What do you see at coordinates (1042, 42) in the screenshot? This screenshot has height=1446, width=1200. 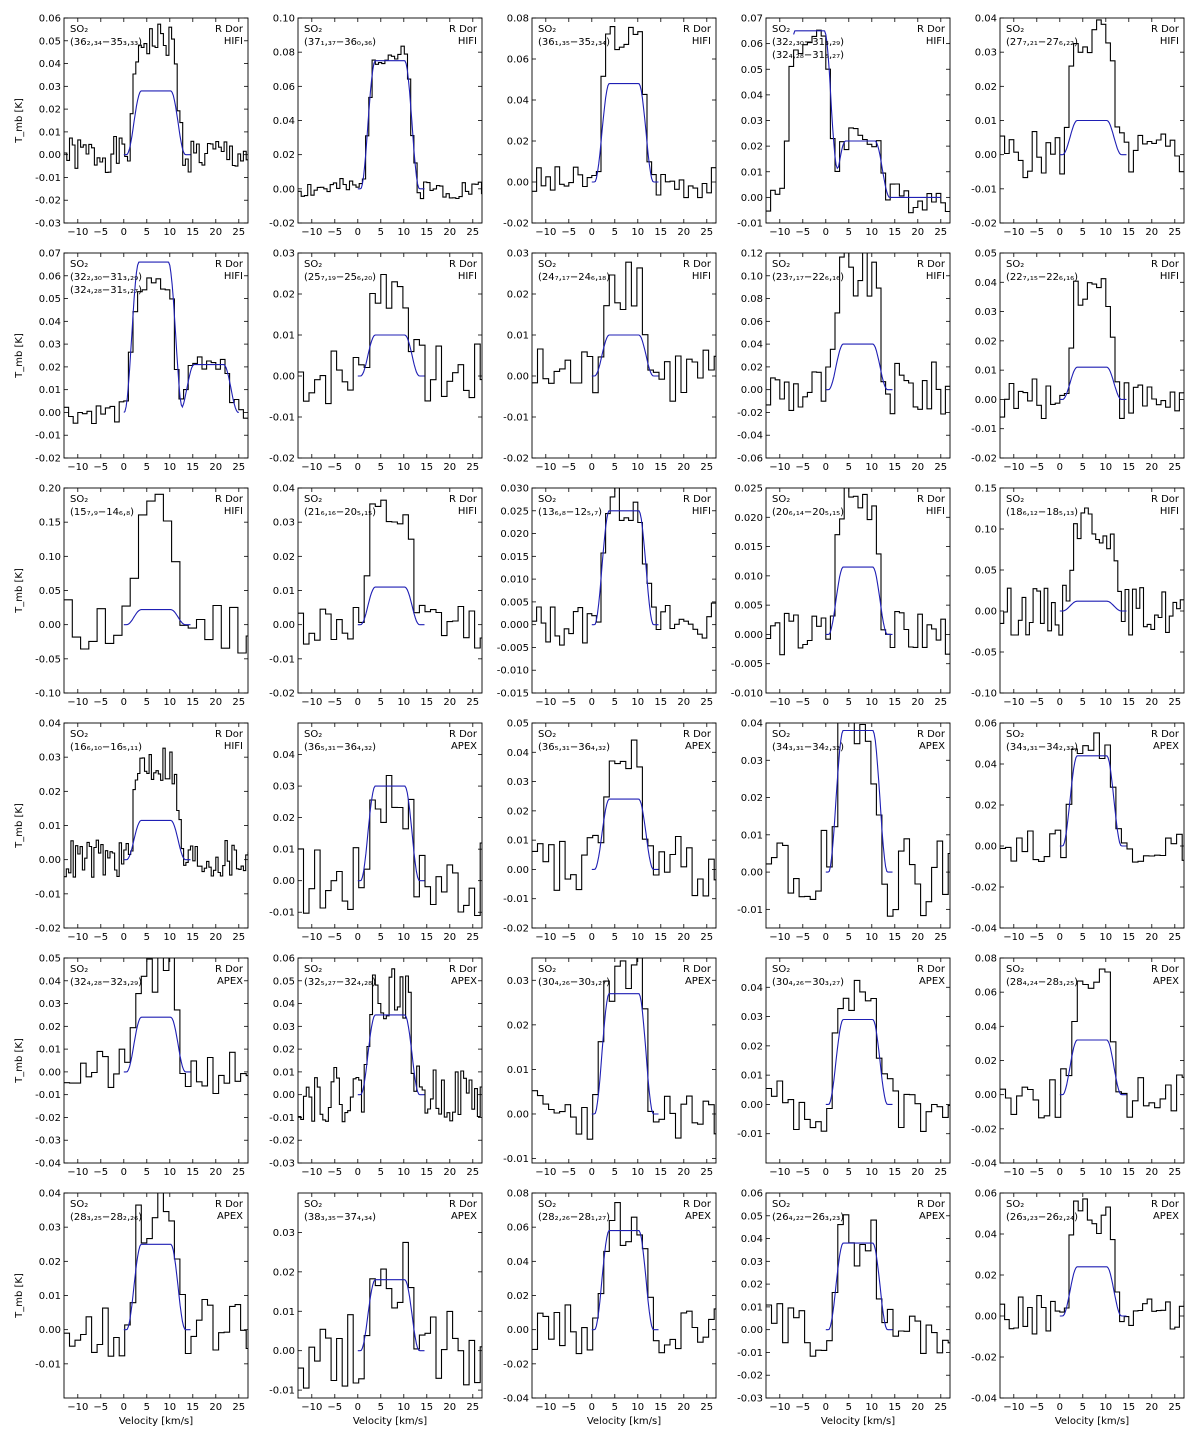 I see `transition-label: (27₇,₂₁−27₆,₂₂)` at bounding box center [1042, 42].